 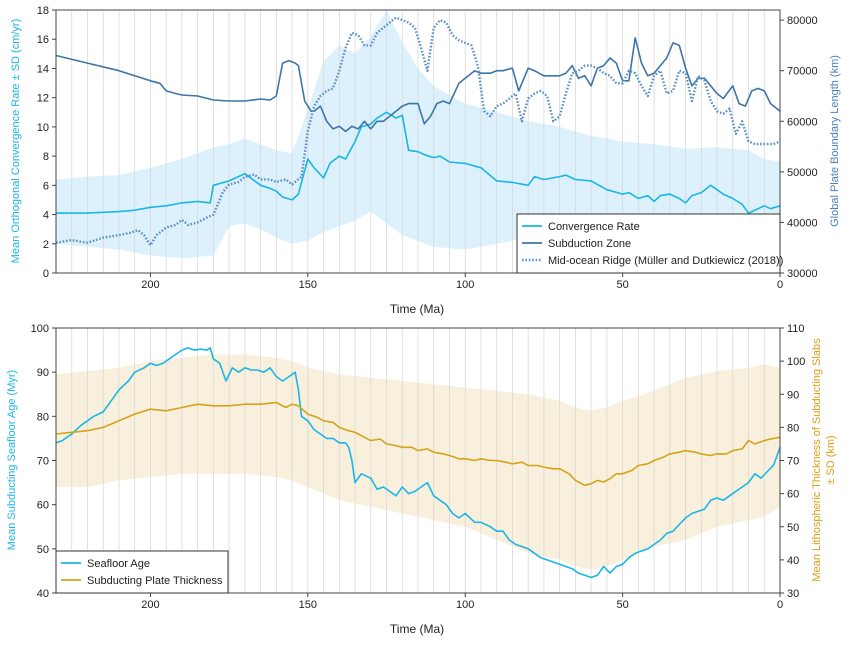 I want to click on bottom-right-tick-label: 60, so click(x=793, y=495).